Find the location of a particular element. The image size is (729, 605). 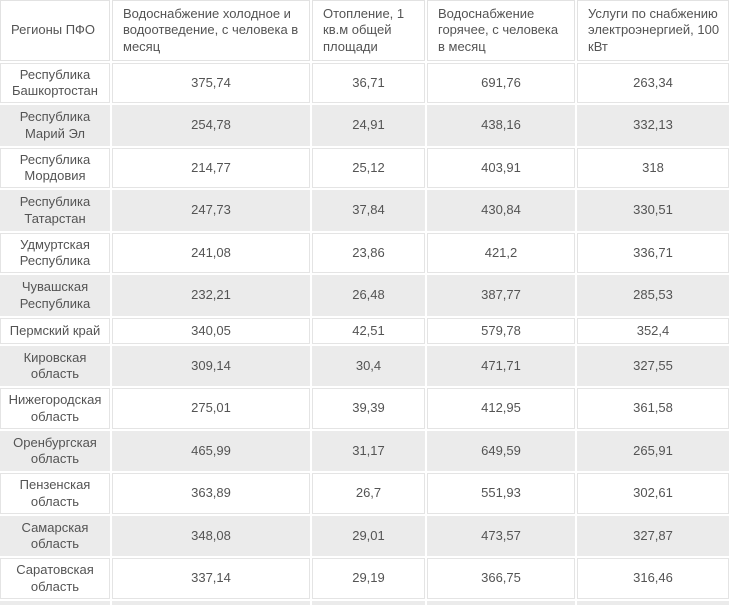

value-cell: 37,84 is located at coordinates (368, 210).